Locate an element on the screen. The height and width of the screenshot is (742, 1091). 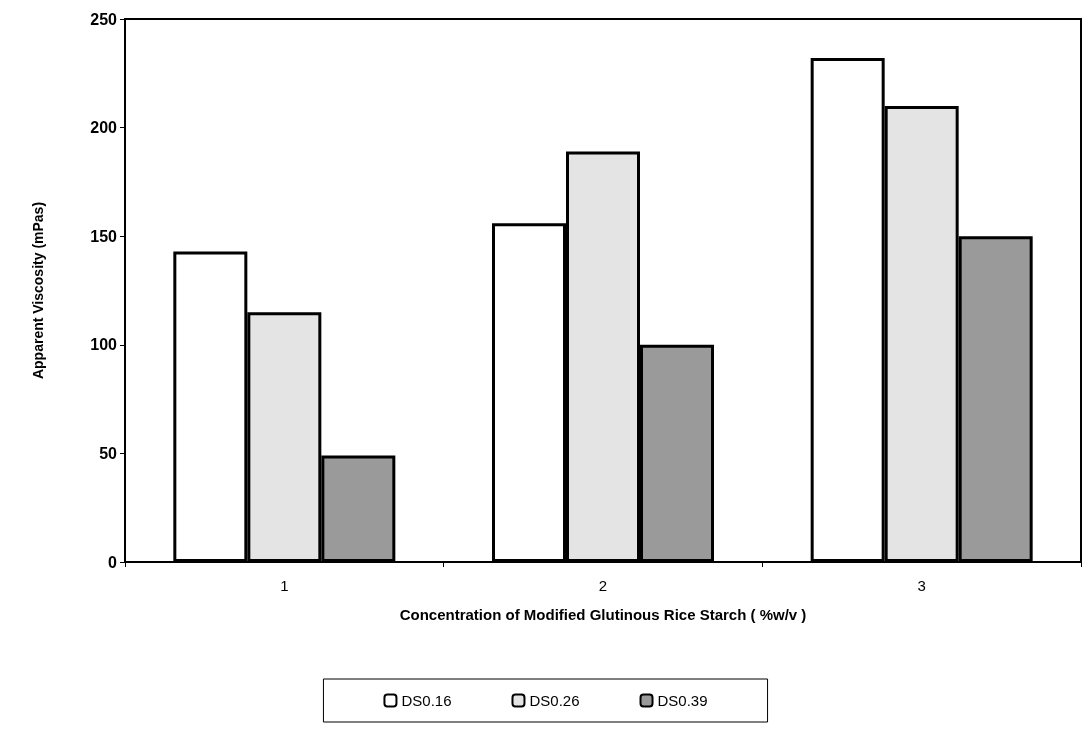
x-tick-label: 2 is located at coordinates (603, 585).